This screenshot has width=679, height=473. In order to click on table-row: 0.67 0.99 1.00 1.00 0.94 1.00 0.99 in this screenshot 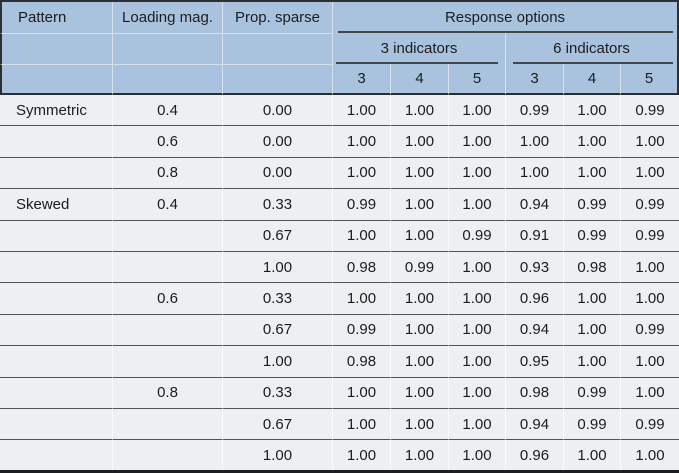, I will do `click(339, 330)`.